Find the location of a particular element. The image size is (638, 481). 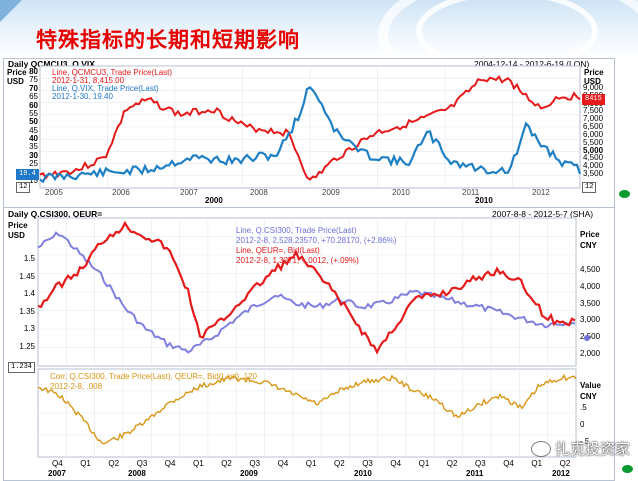

quarter-label-10: Q2 is located at coordinates (339, 463).